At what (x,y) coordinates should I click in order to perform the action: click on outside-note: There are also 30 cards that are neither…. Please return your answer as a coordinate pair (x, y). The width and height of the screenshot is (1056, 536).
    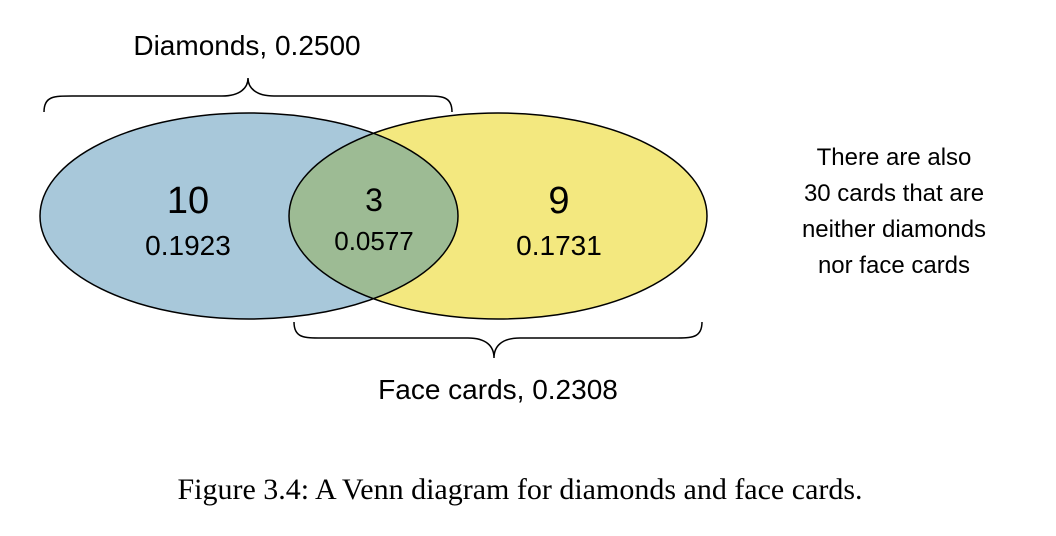
    Looking at the image, I should click on (894, 212).